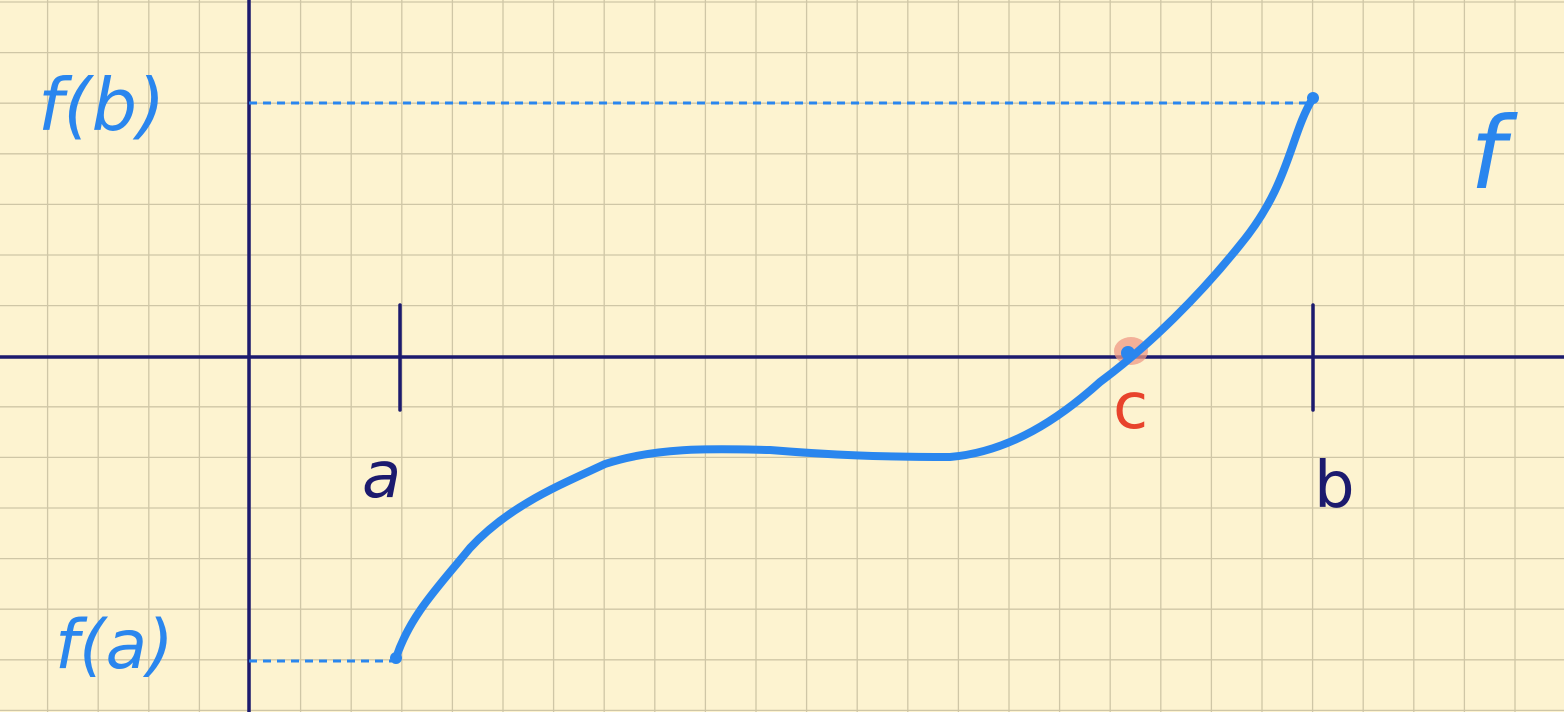 Image resolution: width=1564 pixels, height=712 pixels. What do you see at coordinates (381, 476) in the screenshot?
I see `label-a: a` at bounding box center [381, 476].